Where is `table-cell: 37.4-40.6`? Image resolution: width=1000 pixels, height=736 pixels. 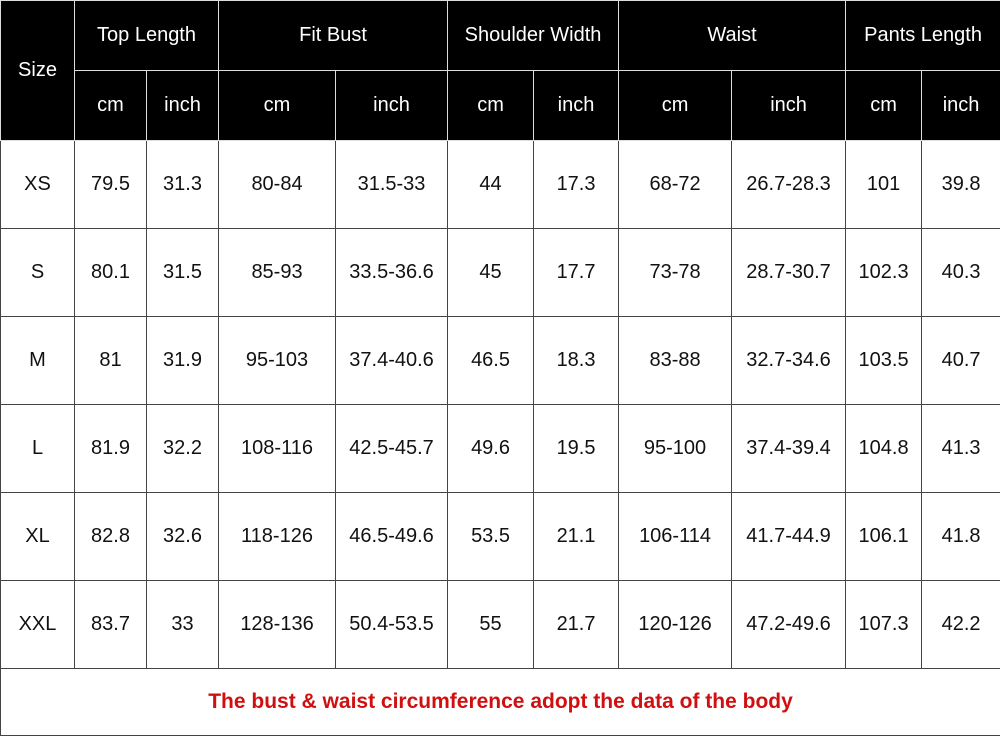 table-cell: 37.4-40.6 is located at coordinates (392, 361).